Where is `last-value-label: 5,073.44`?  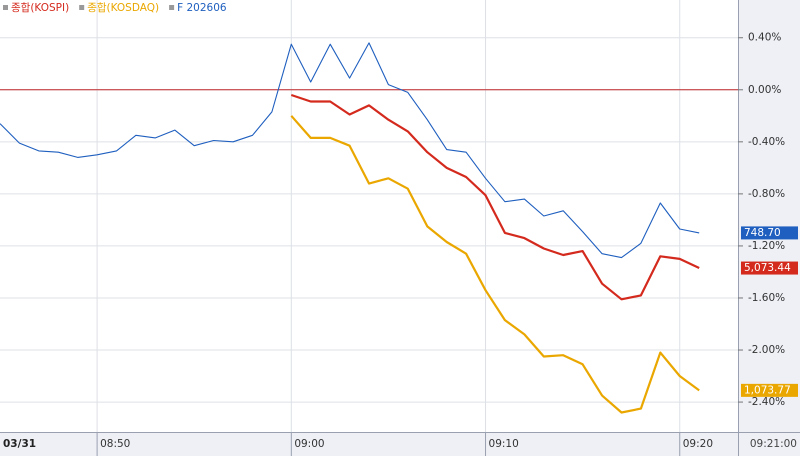
last-value-label: 5,073.44 is located at coordinates (767, 268).